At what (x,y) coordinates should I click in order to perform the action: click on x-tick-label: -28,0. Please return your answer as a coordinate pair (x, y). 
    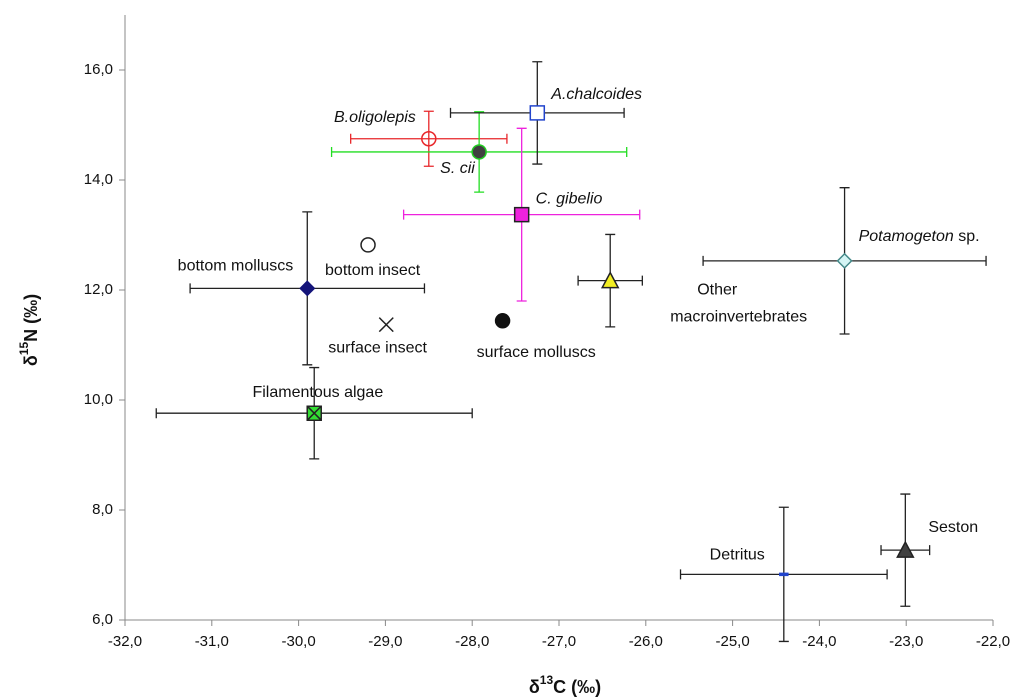
    Looking at the image, I should click on (472, 641).